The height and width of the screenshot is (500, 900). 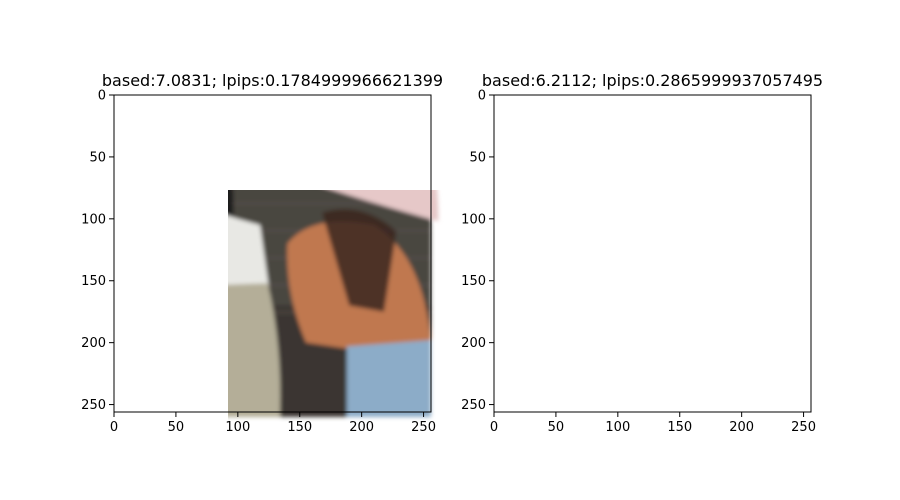 I want to click on chart-title: based:7.0831; lpips:0.1784999966621399, so click(x=272, y=80).